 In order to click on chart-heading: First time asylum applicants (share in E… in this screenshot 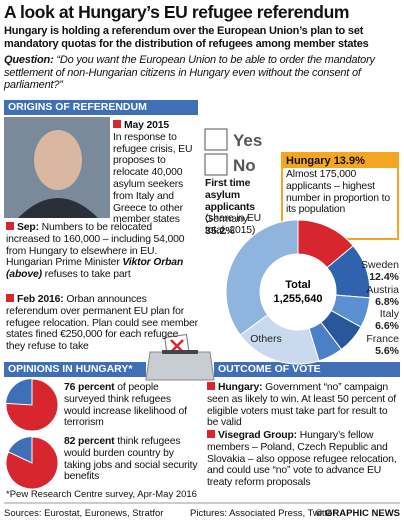, I will do `click(245, 207)`.